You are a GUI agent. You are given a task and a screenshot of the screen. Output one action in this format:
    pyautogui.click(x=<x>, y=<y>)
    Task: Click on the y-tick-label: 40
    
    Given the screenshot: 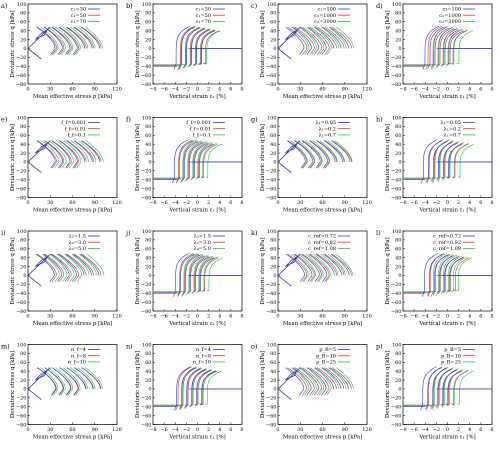 What is the action you would take?
    pyautogui.click(x=273, y=372)
    